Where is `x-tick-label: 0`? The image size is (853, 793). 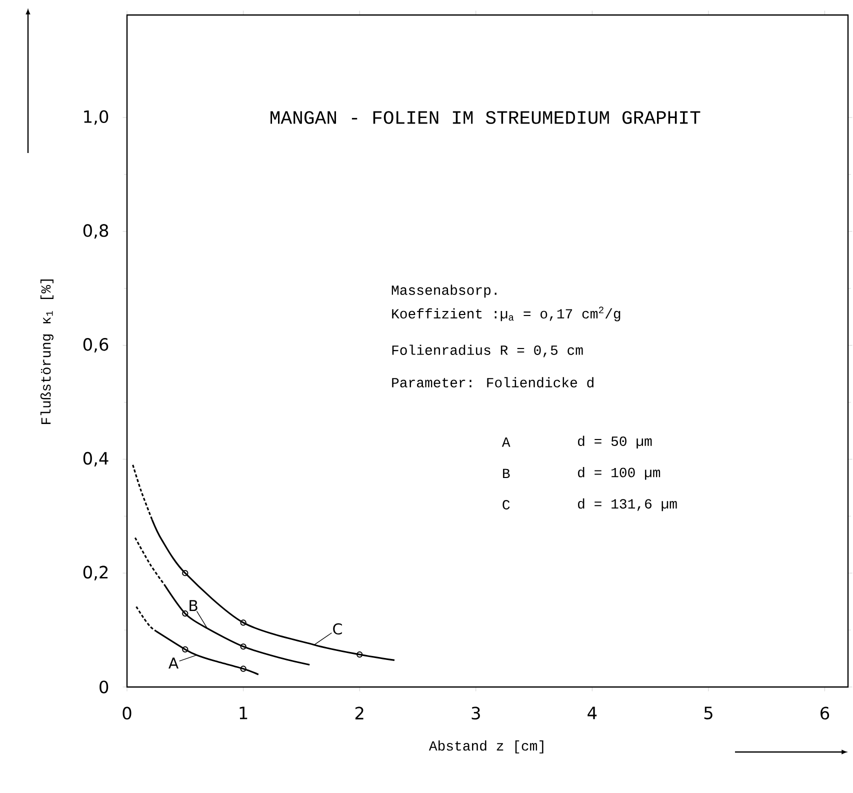
x-tick-label: 0 is located at coordinates (127, 713).